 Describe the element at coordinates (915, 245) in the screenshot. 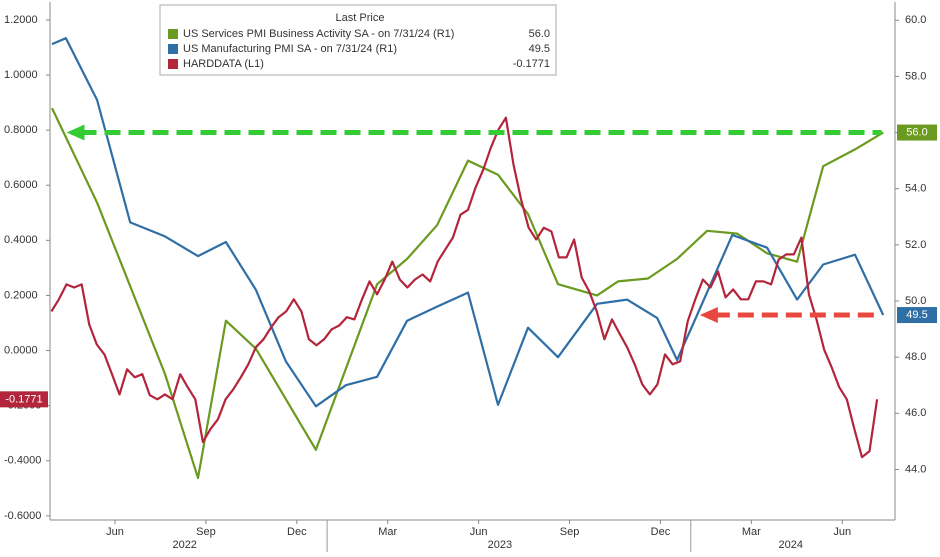

I see `y2-tick-label: 52.0` at that location.